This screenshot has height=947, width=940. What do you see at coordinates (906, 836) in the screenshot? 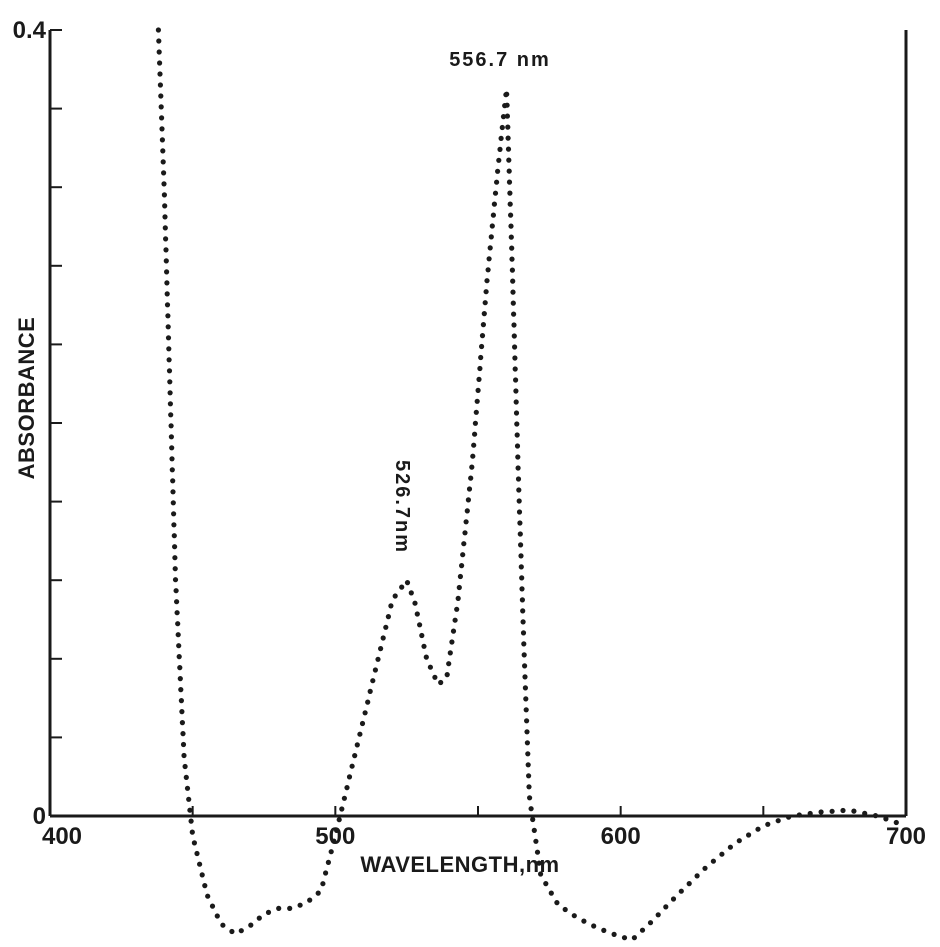
I see `x-tick-label: 700` at bounding box center [906, 836].